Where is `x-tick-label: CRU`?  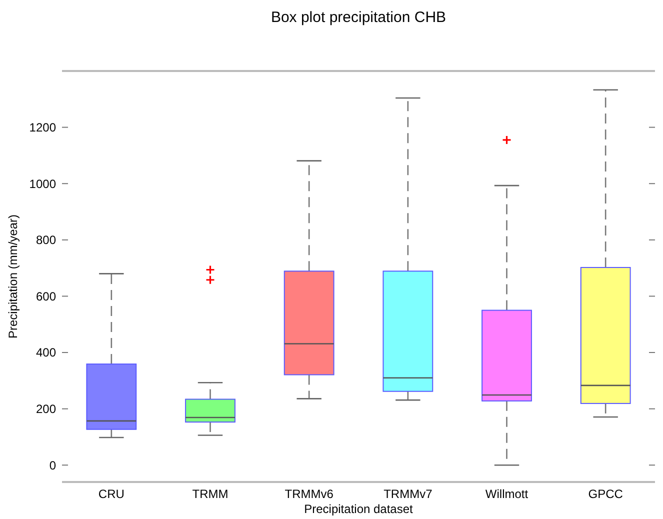 x-tick-label: CRU is located at coordinates (111, 494).